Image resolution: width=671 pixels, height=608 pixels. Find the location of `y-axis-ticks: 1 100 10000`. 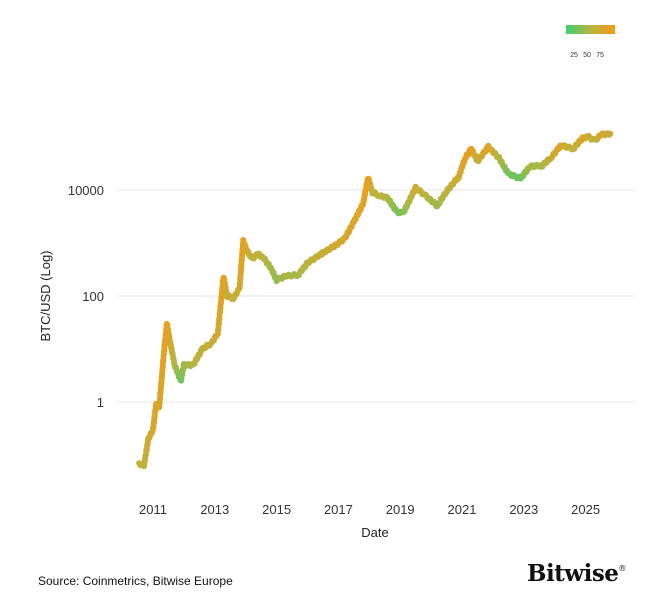

y-axis-ticks: 1 100 10000 is located at coordinates (86, 296).